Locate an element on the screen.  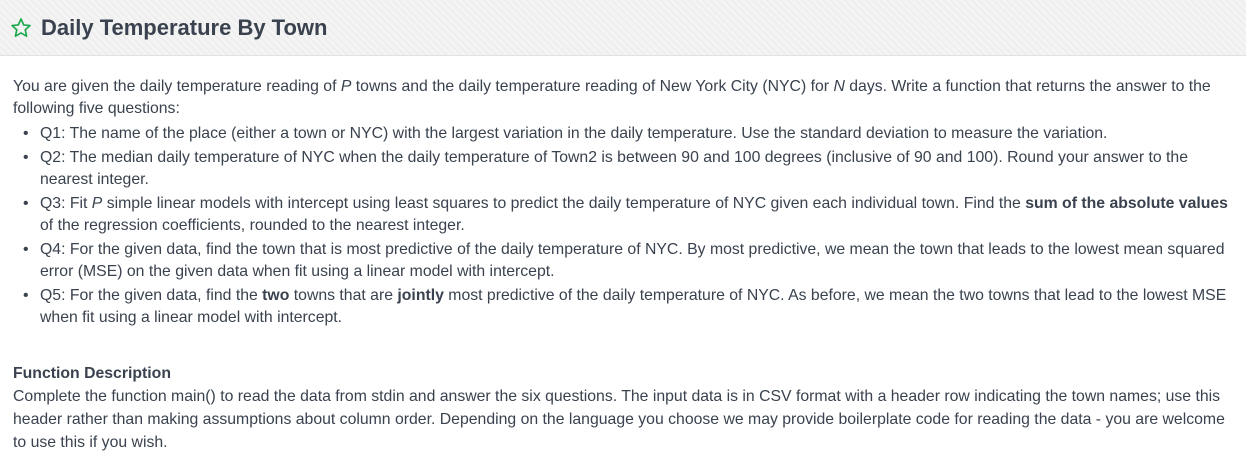
q5-text-a: Q5: For the given data, find the is located at coordinates (151, 295).